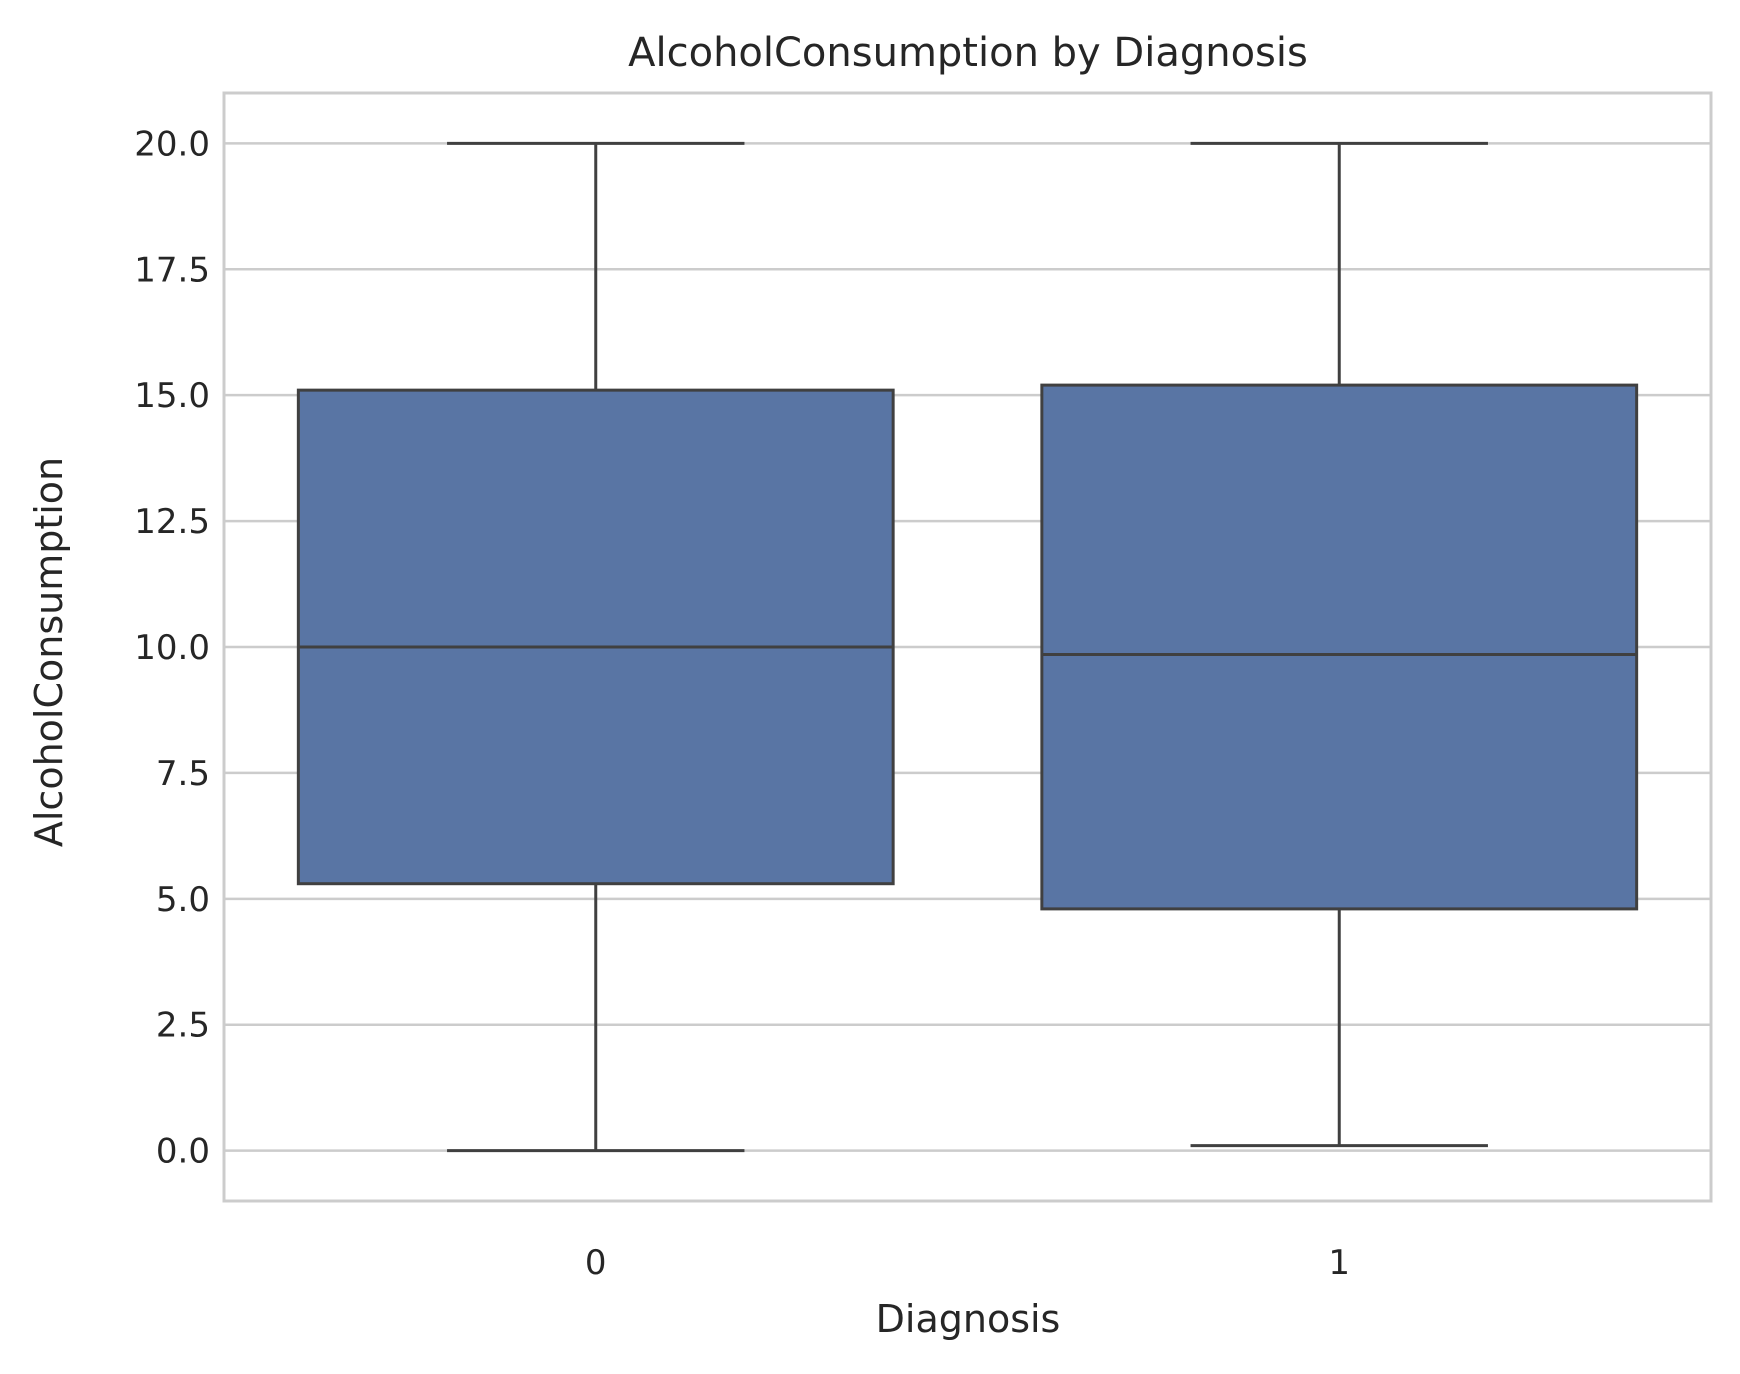  Describe the element at coordinates (183, 1026) in the screenshot. I see `y-tick-label: 2.5` at that location.